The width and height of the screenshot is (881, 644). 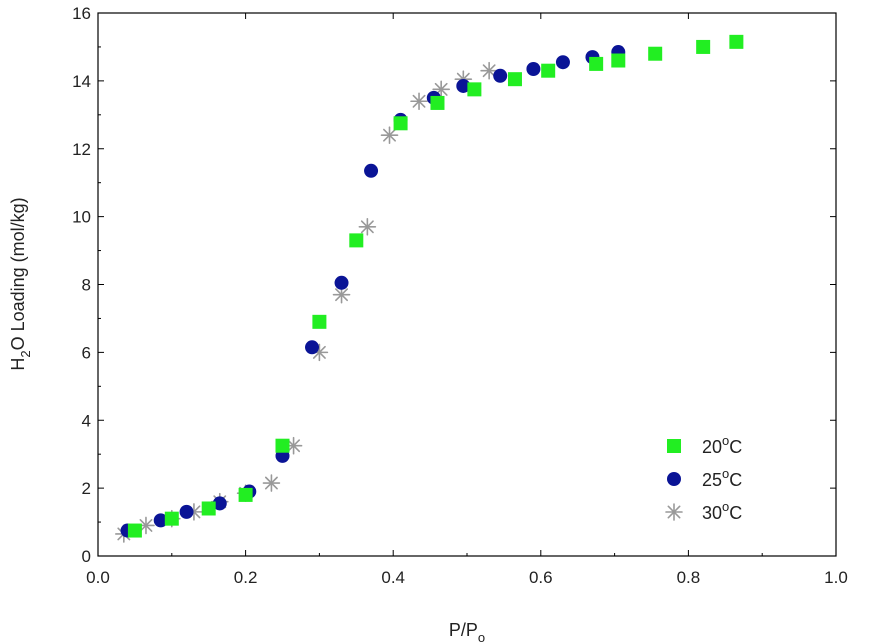 I want to click on y-axis-title: H2O Loading (mol/kg), so click(x=20, y=283).